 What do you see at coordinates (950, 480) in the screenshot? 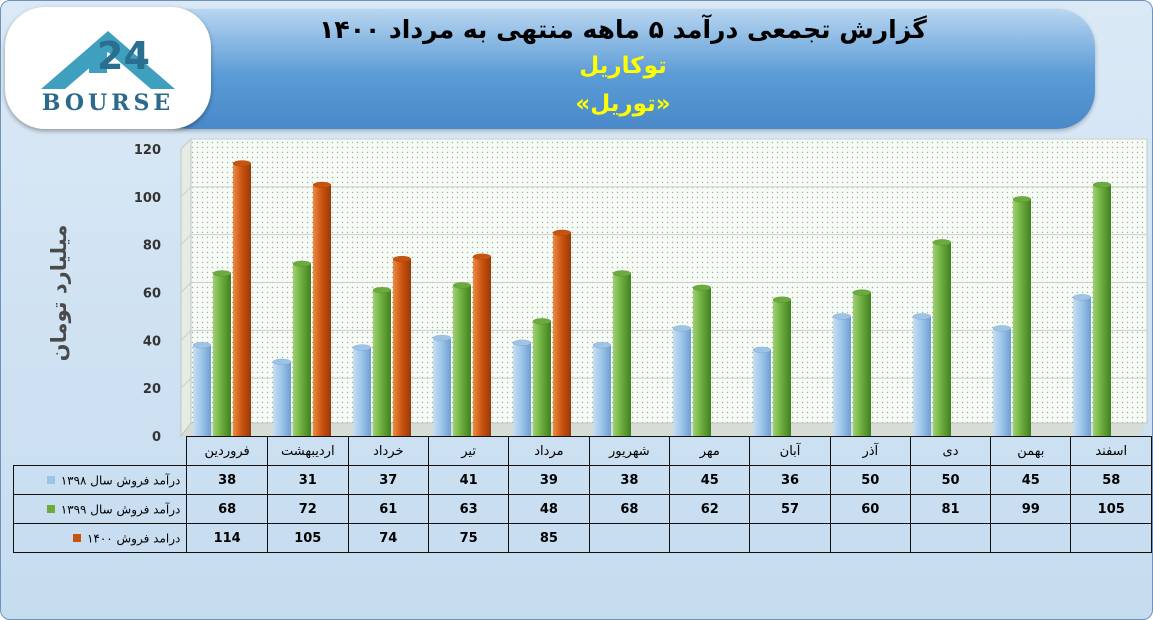
I see `data-label: 50` at bounding box center [950, 480].